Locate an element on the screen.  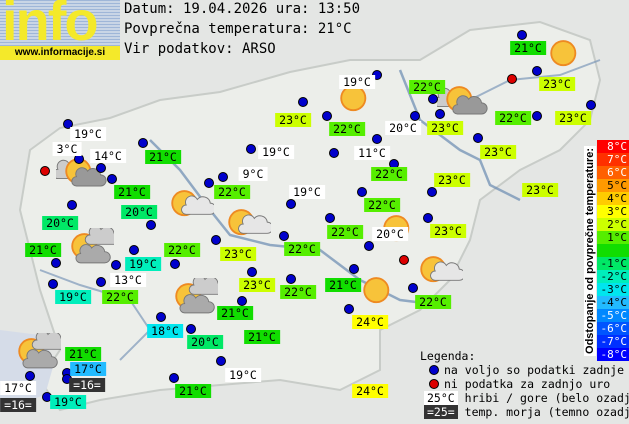
temp-label: 17°C is located at coordinates (88, 369).